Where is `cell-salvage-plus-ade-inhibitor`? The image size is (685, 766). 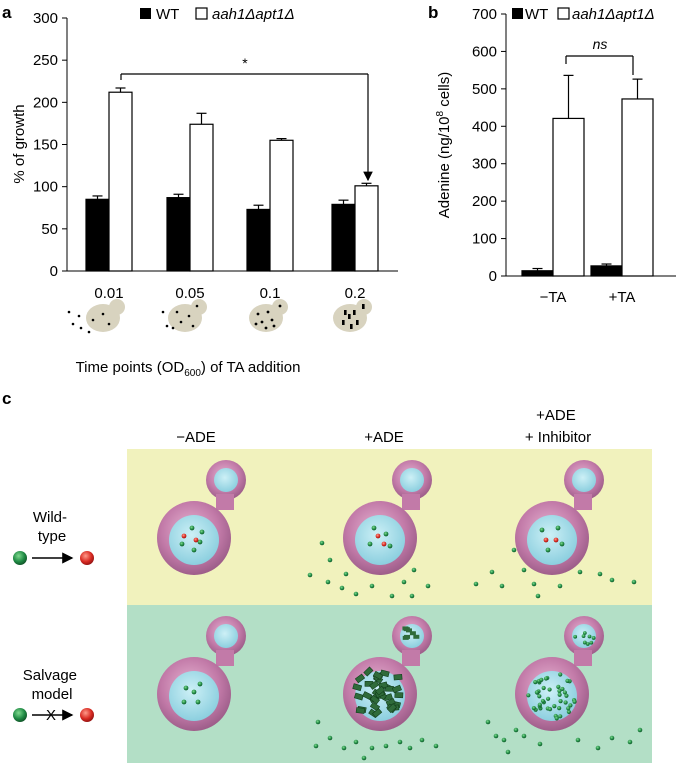 cell-salvage-plus-ade-inhibitor is located at coordinates (564, 685).